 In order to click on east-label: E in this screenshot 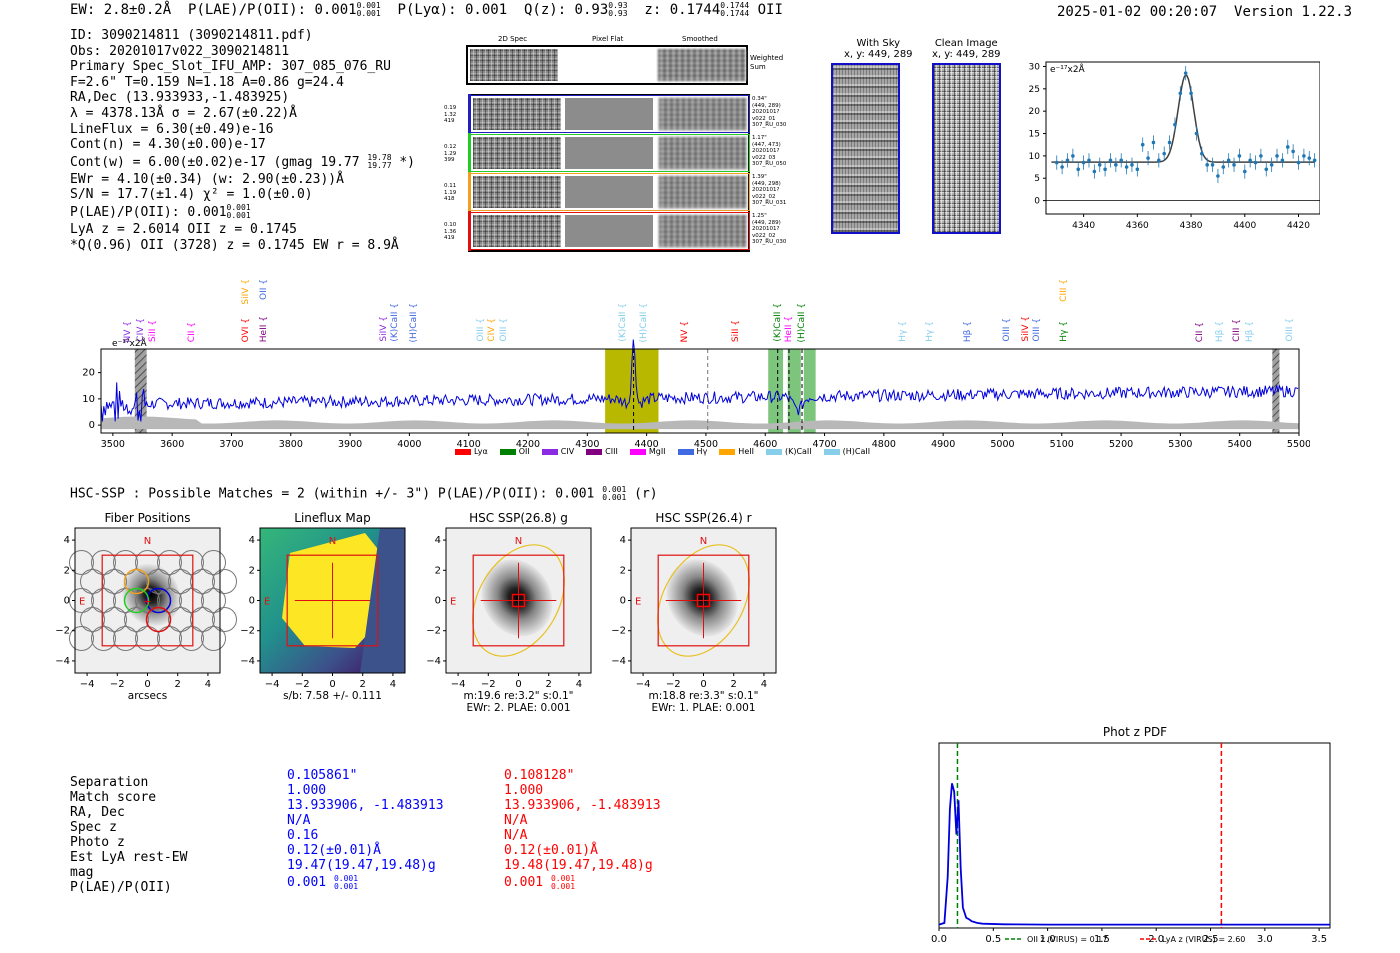, I will do `click(453, 602)`.